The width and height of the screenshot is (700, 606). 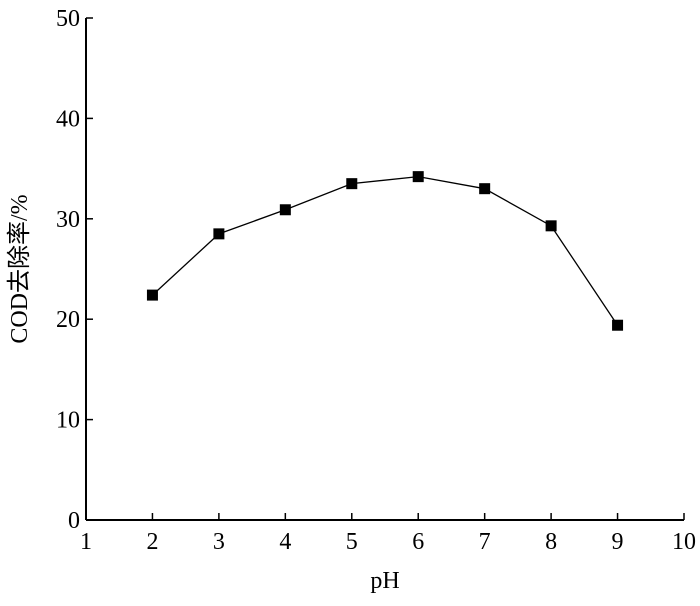 What do you see at coordinates (485, 542) in the screenshot?
I see `x-tick-label: 7` at bounding box center [485, 542].